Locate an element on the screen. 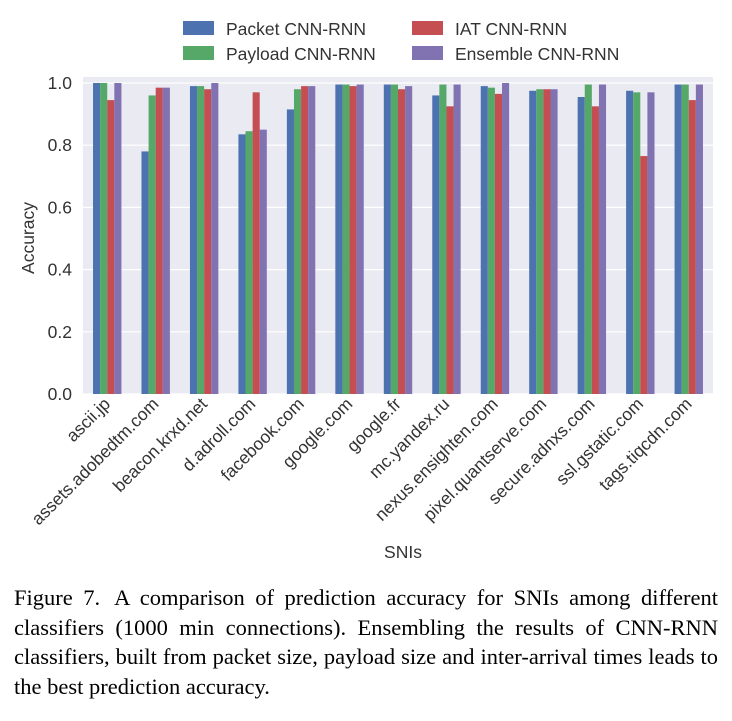 The width and height of the screenshot is (732, 721). legend-swatch-ensemble is located at coordinates (427, 53).